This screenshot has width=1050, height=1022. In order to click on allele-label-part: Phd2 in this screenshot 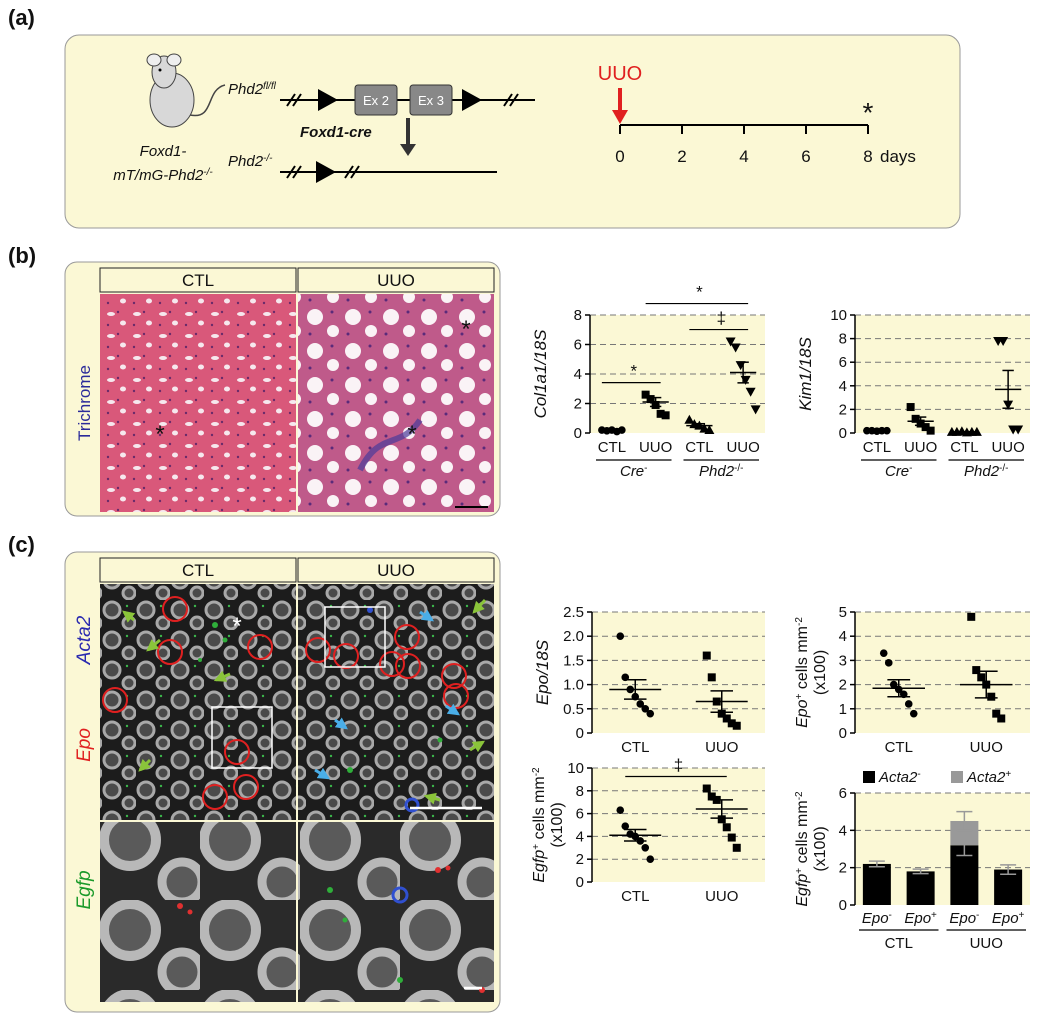, I will do `click(246, 89)`.